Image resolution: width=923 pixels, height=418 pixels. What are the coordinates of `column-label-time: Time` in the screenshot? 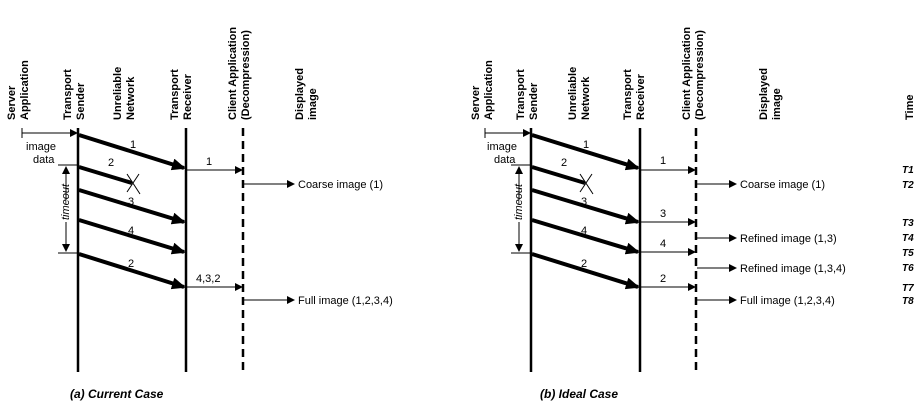 It's located at (910, 107).